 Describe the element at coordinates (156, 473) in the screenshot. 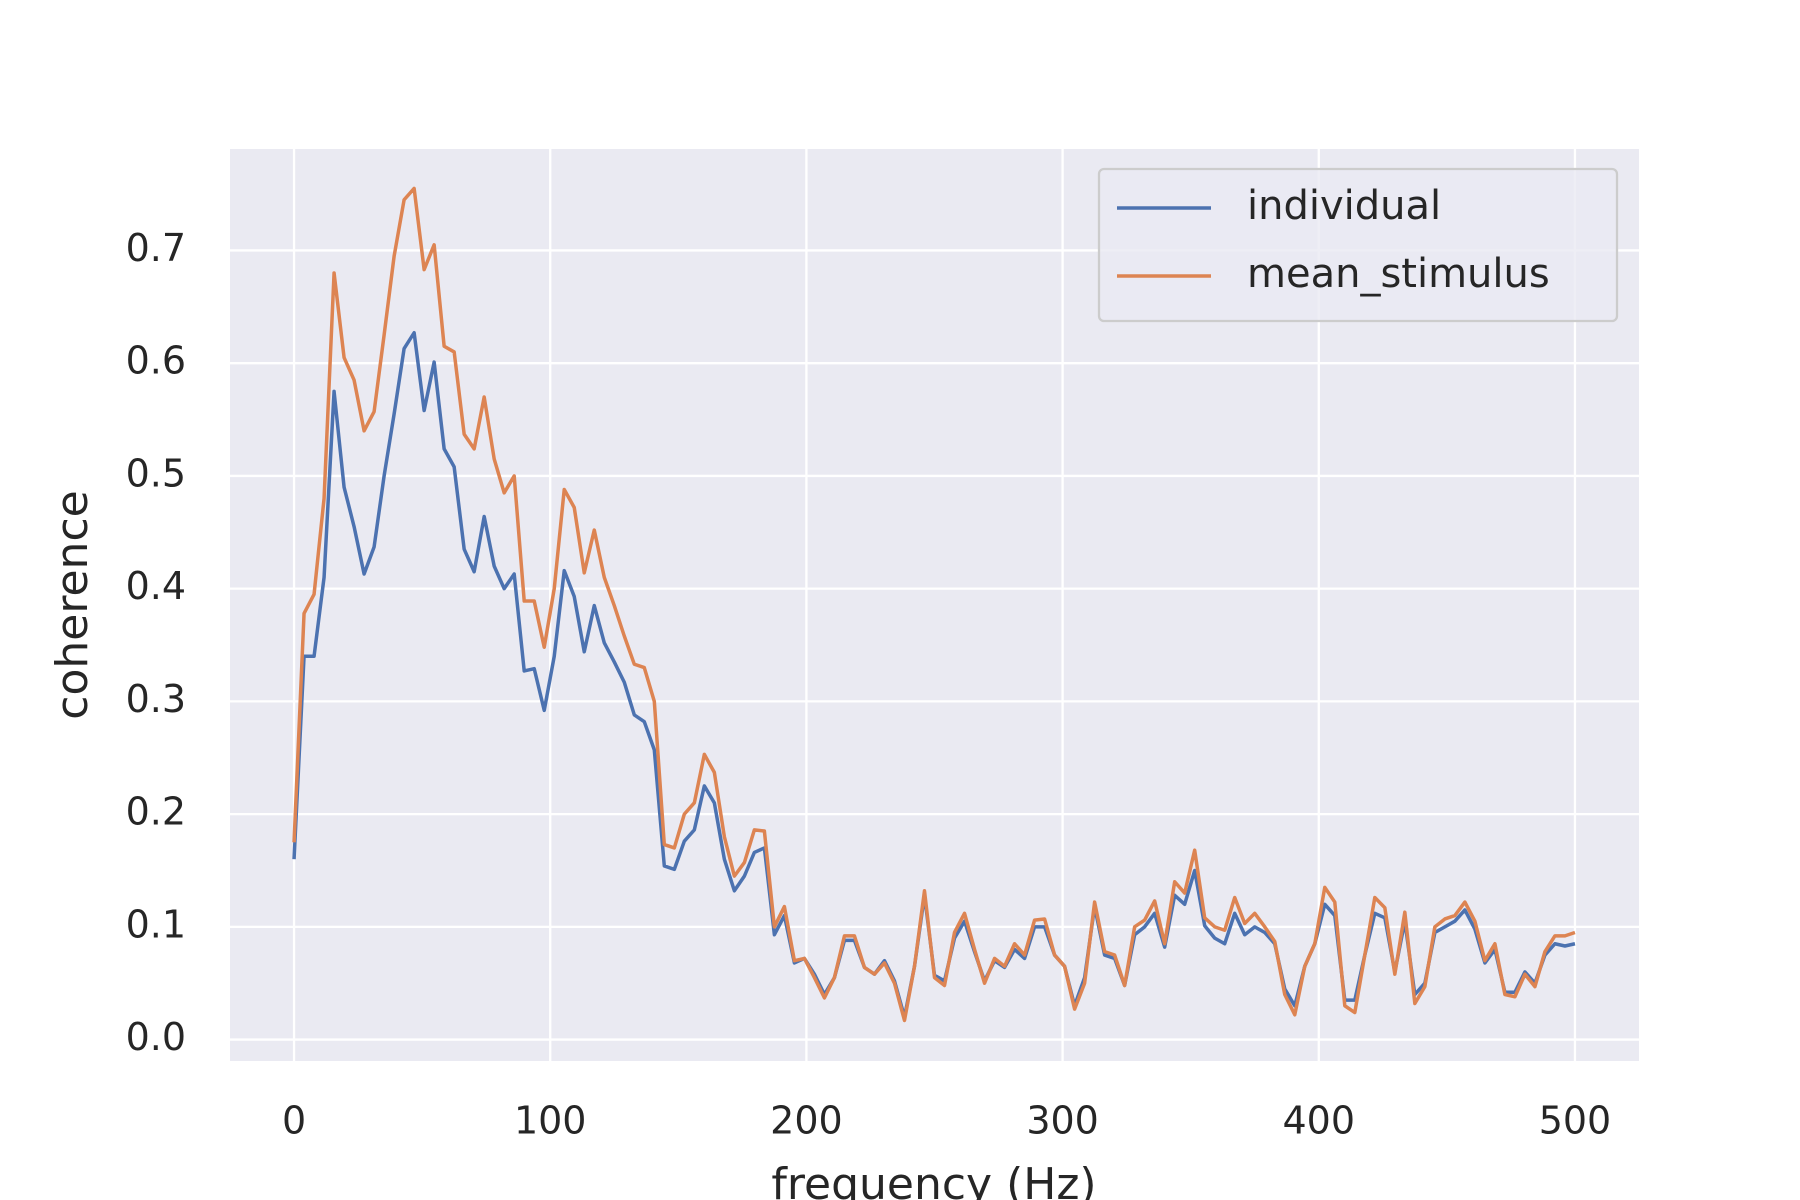

I see `y-tick-label: 0.5` at that location.